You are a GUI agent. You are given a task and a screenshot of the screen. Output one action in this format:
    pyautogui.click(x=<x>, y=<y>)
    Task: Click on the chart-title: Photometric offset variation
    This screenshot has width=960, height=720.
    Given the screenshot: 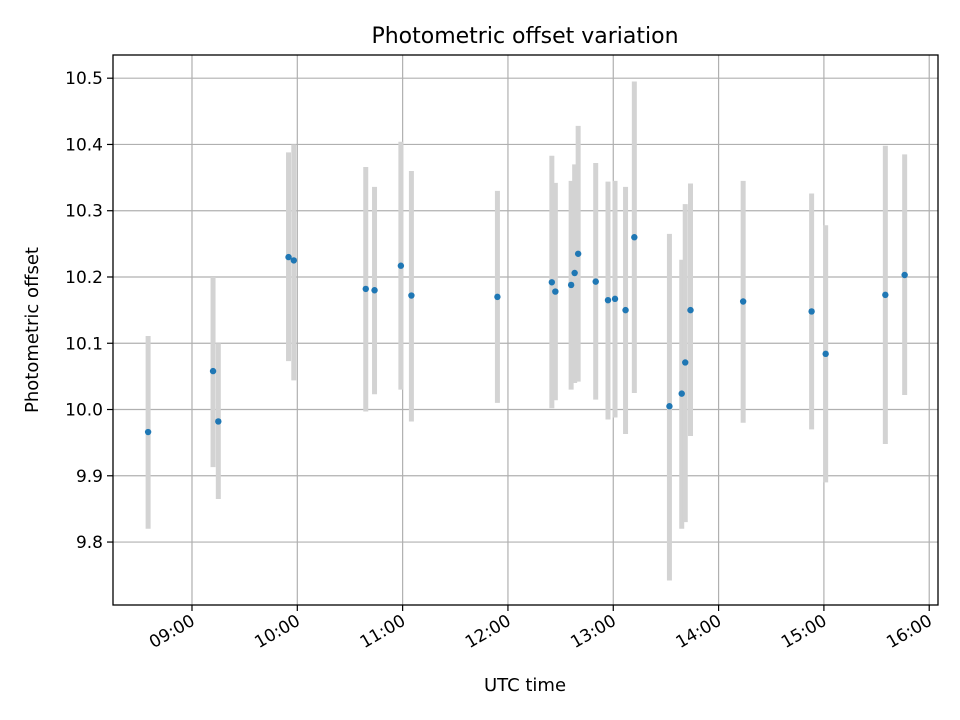 What is the action you would take?
    pyautogui.click(x=524, y=36)
    